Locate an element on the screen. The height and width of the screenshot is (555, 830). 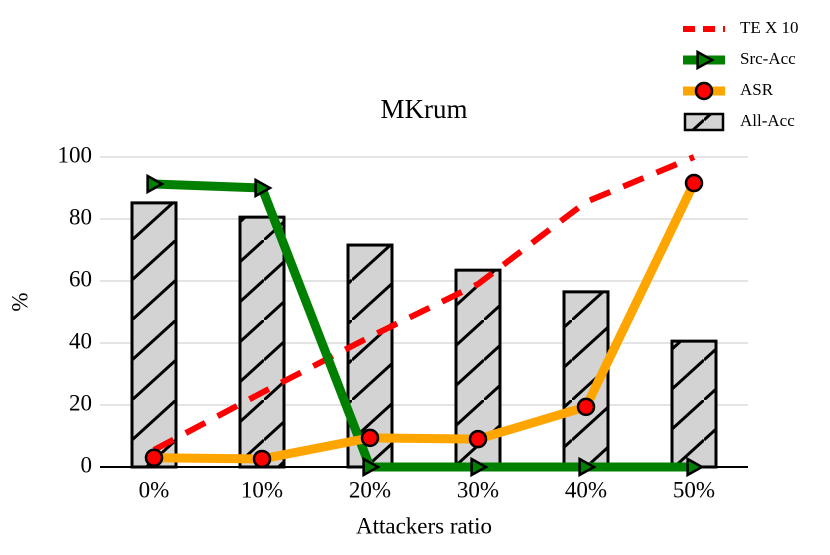
y-tick-label: 60 is located at coordinates (80, 278).